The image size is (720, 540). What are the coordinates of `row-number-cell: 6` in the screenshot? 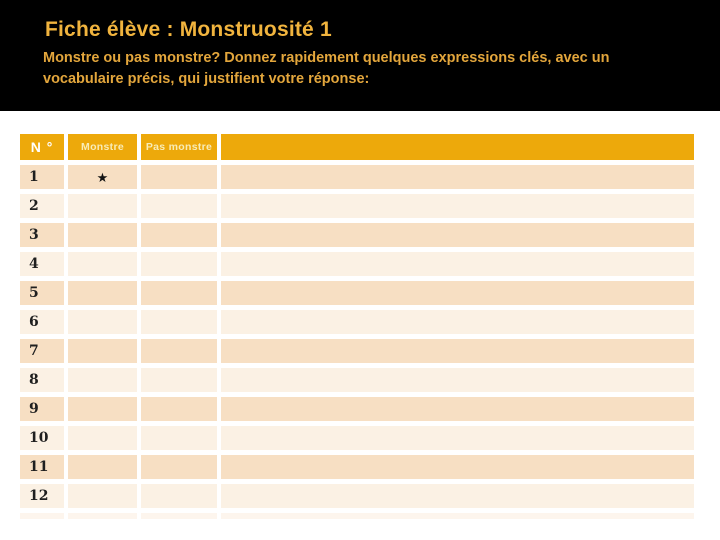 It's located at (42, 322).